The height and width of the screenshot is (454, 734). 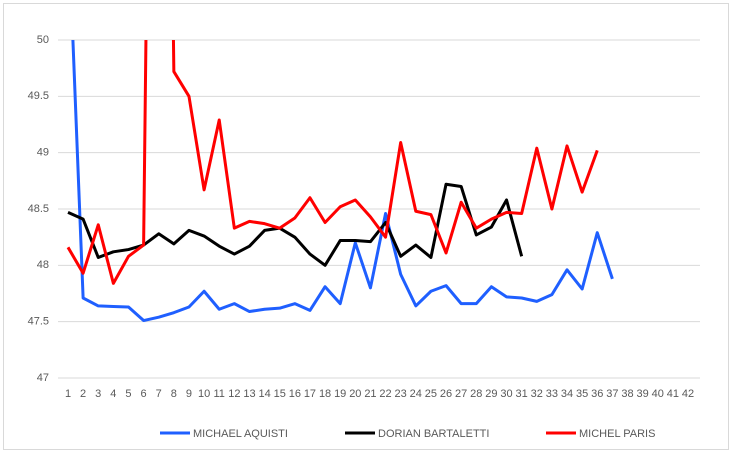 I want to click on x-tick-label: 23, so click(x=401, y=394).